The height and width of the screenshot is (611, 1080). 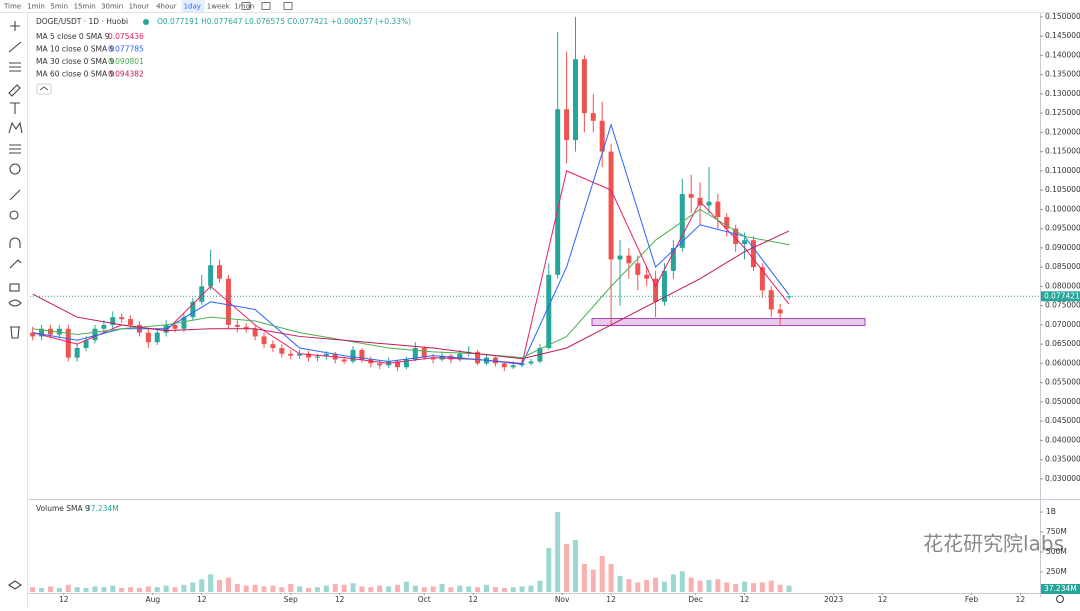 I want to click on y-tick-label: 0.030000, so click(x=1062, y=478).